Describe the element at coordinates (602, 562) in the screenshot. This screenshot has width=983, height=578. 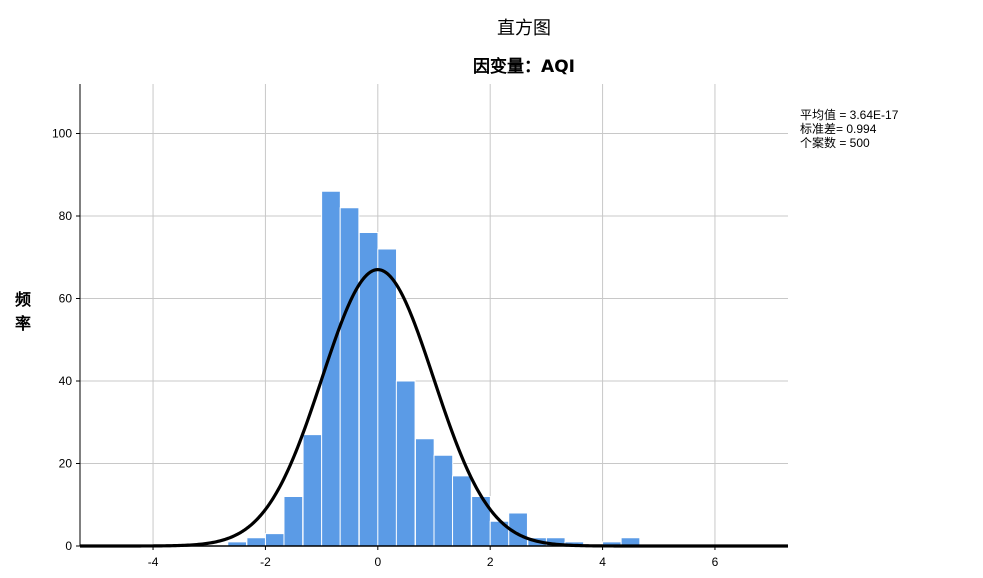
I see `x-tick-label: 4` at that location.